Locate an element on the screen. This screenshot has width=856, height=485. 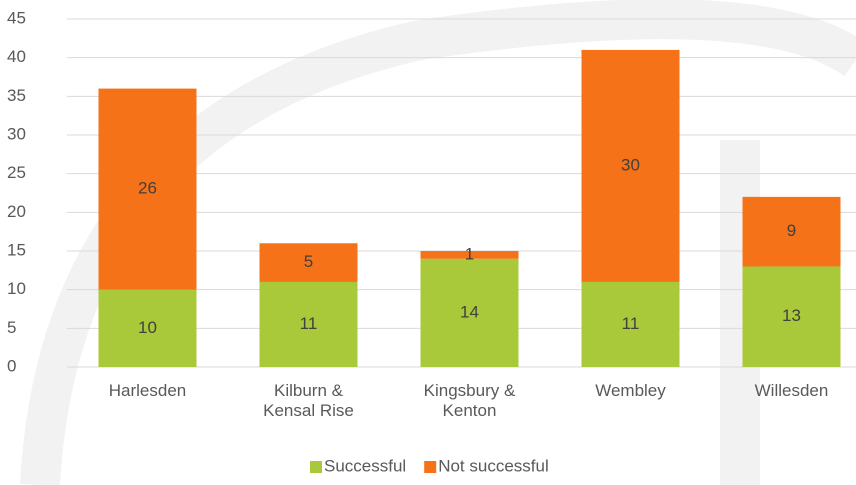
data-label: 30 is located at coordinates (630, 164).